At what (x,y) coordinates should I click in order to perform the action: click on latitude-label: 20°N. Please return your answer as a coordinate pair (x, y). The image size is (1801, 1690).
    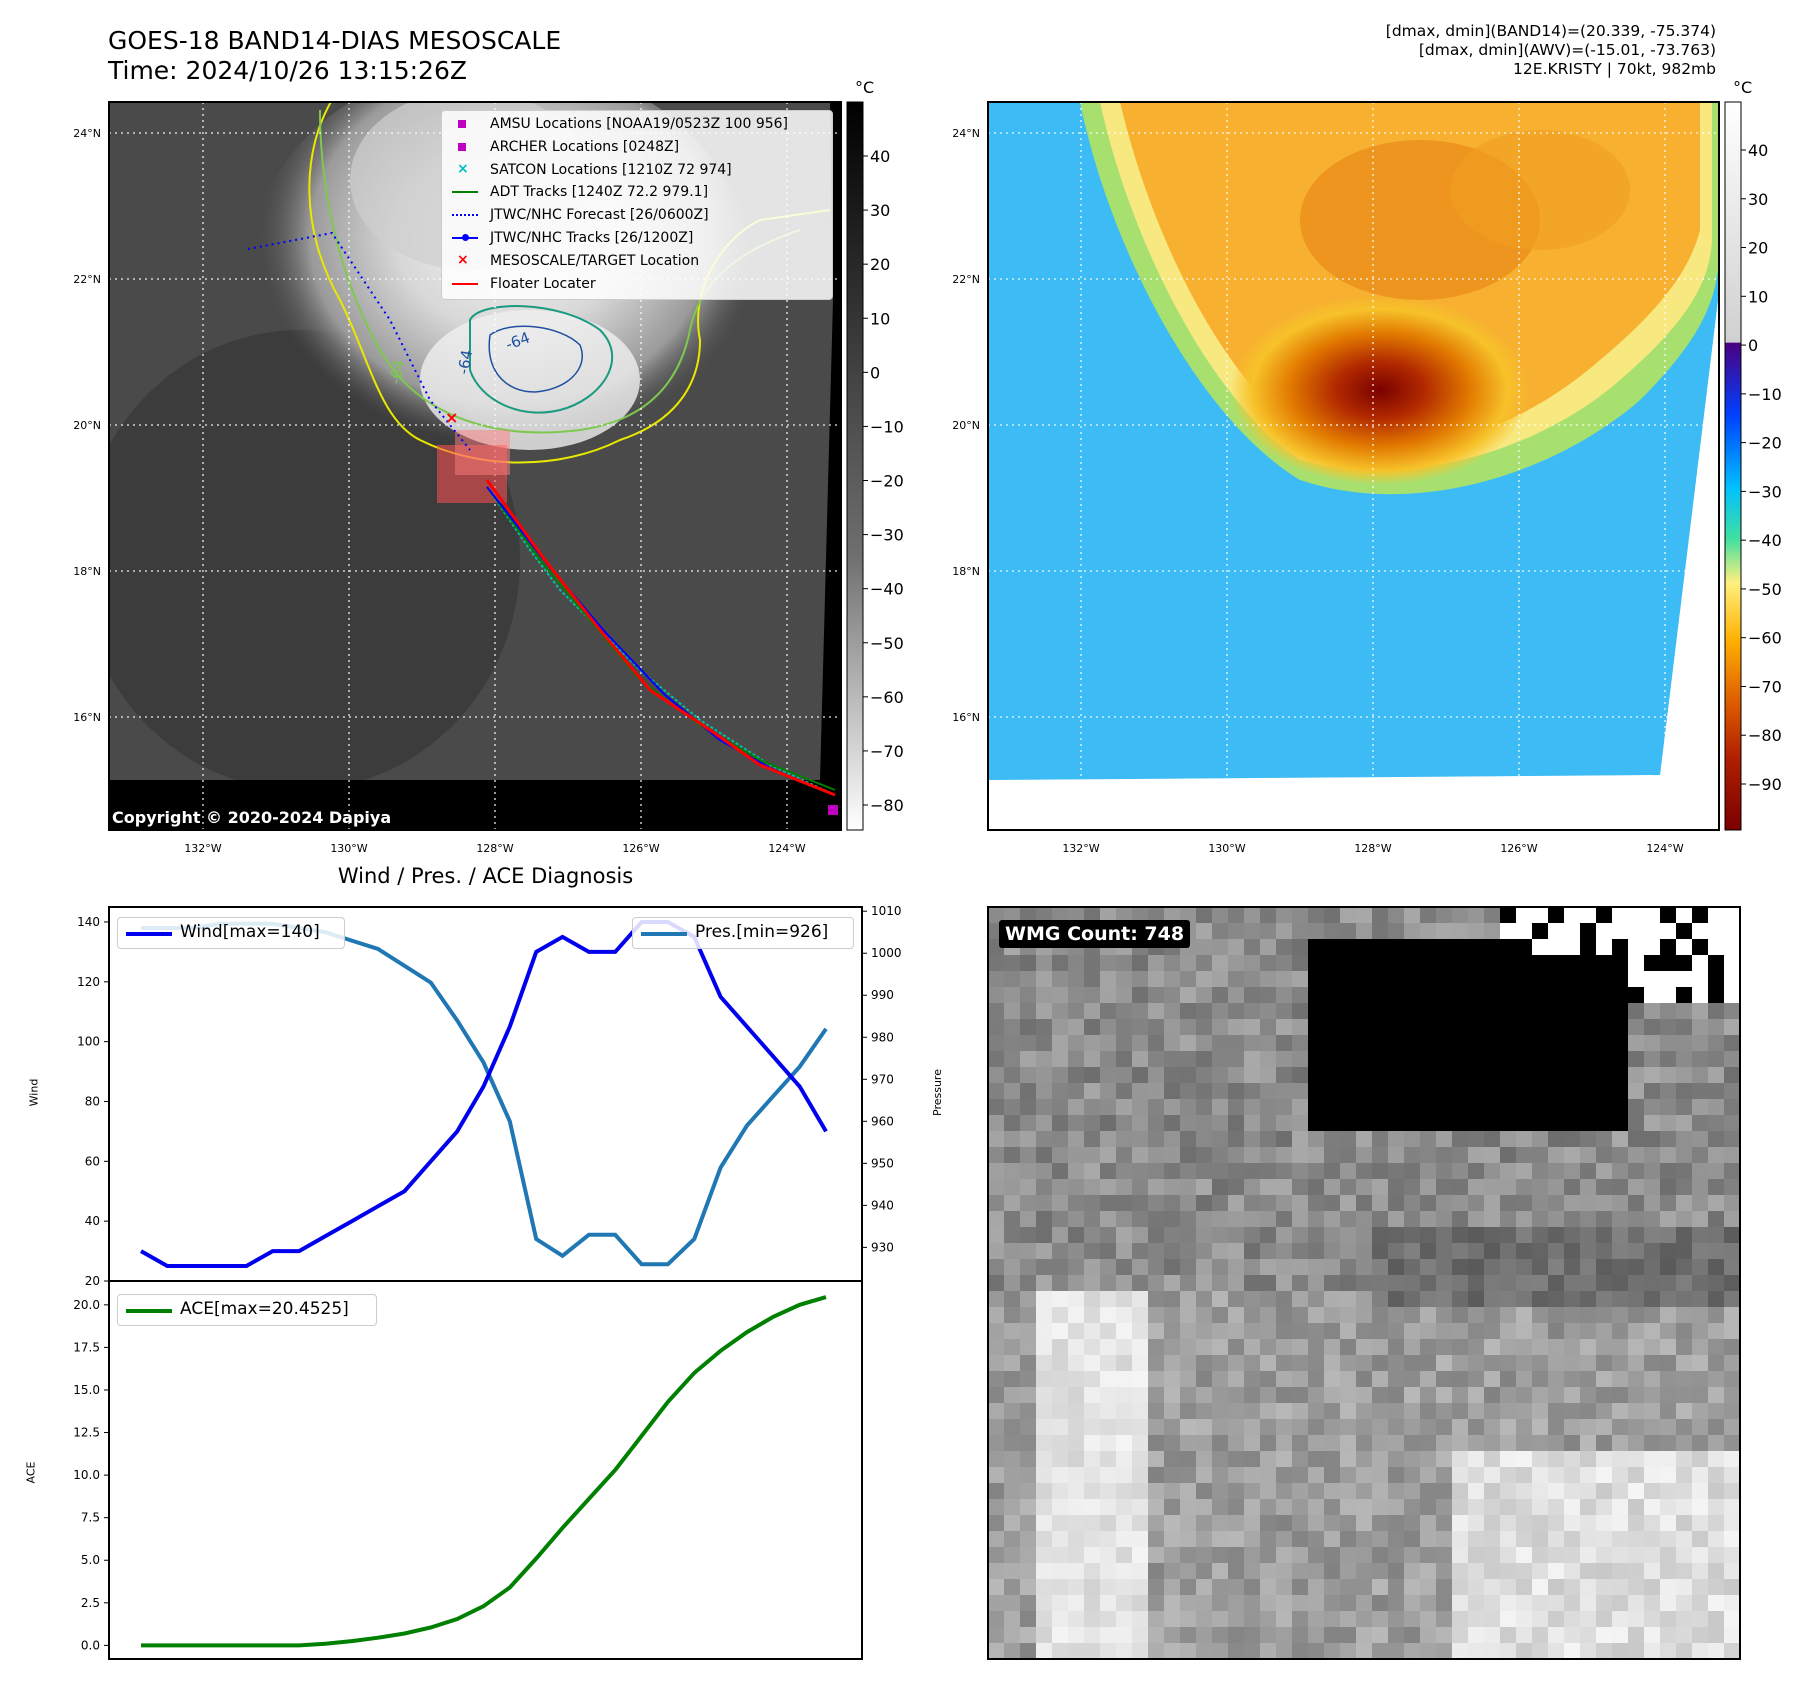
    Looking at the image, I should click on (966, 425).